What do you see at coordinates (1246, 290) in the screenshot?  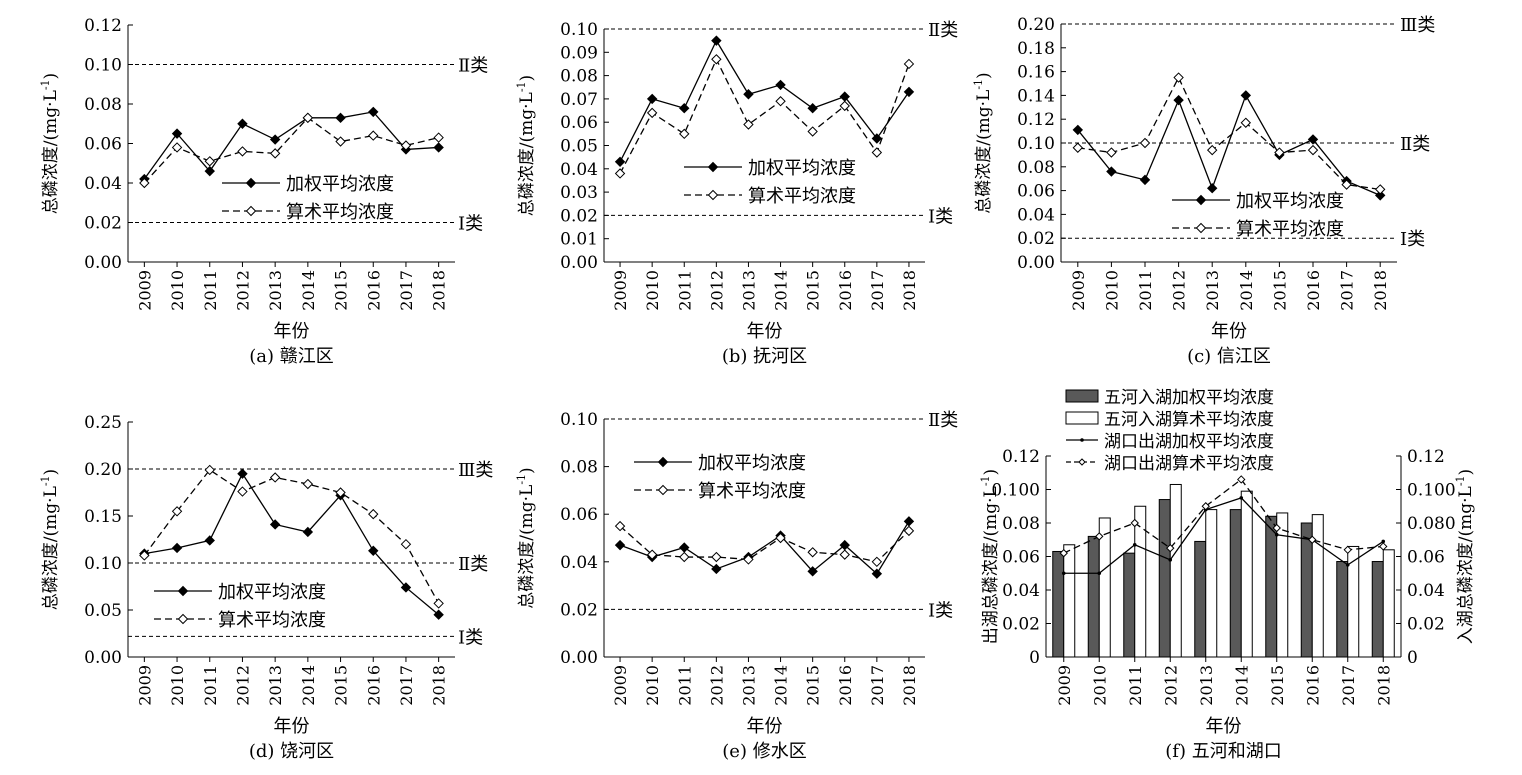 I see `x-tick-label: 2014` at bounding box center [1246, 290].